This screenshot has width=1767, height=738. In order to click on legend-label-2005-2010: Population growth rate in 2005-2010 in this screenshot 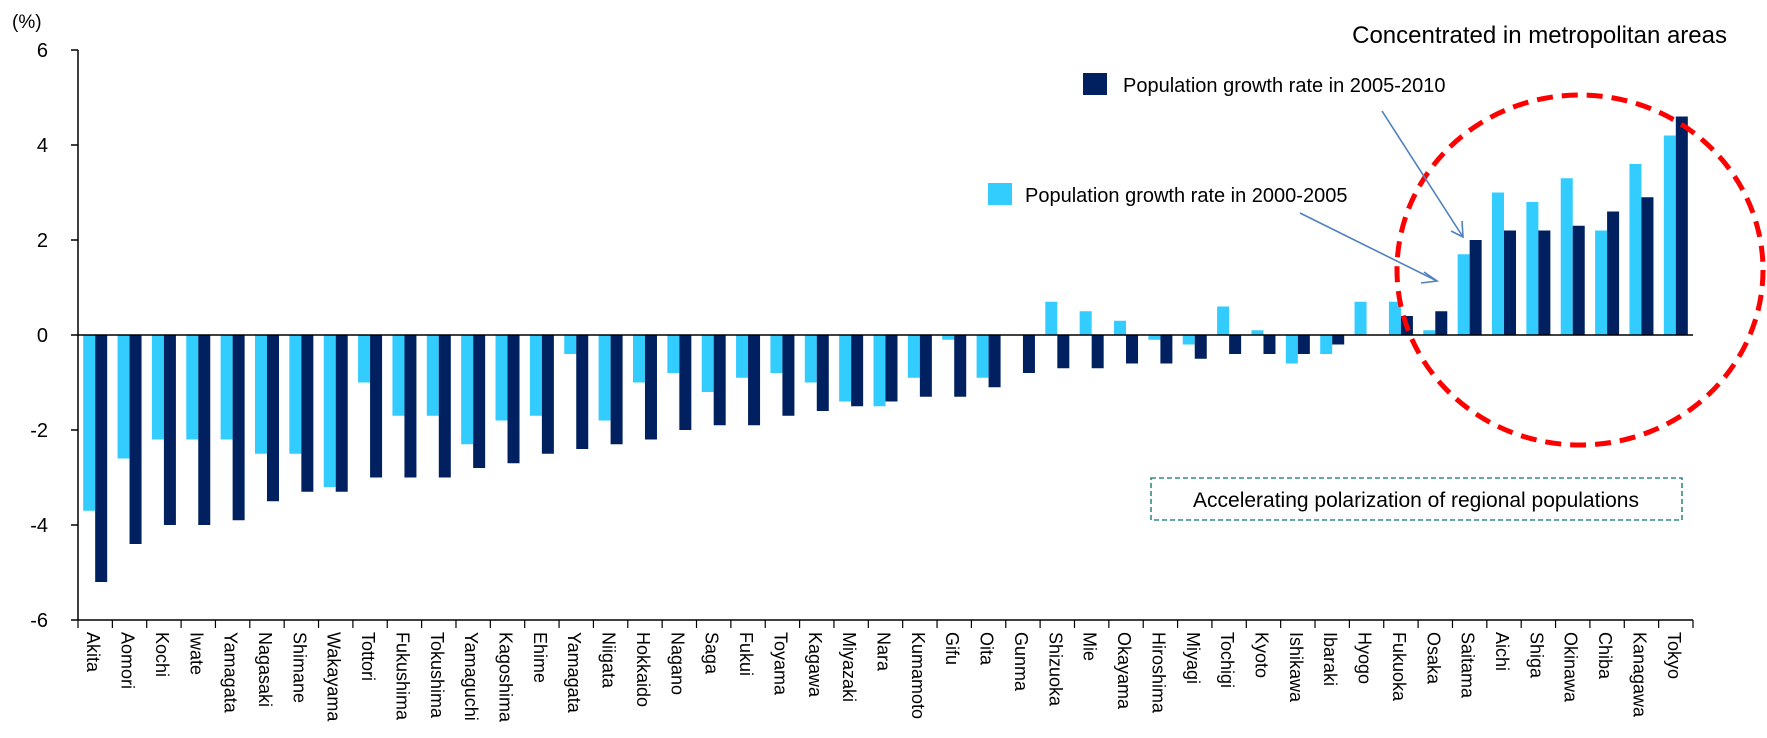, I will do `click(1284, 86)`.